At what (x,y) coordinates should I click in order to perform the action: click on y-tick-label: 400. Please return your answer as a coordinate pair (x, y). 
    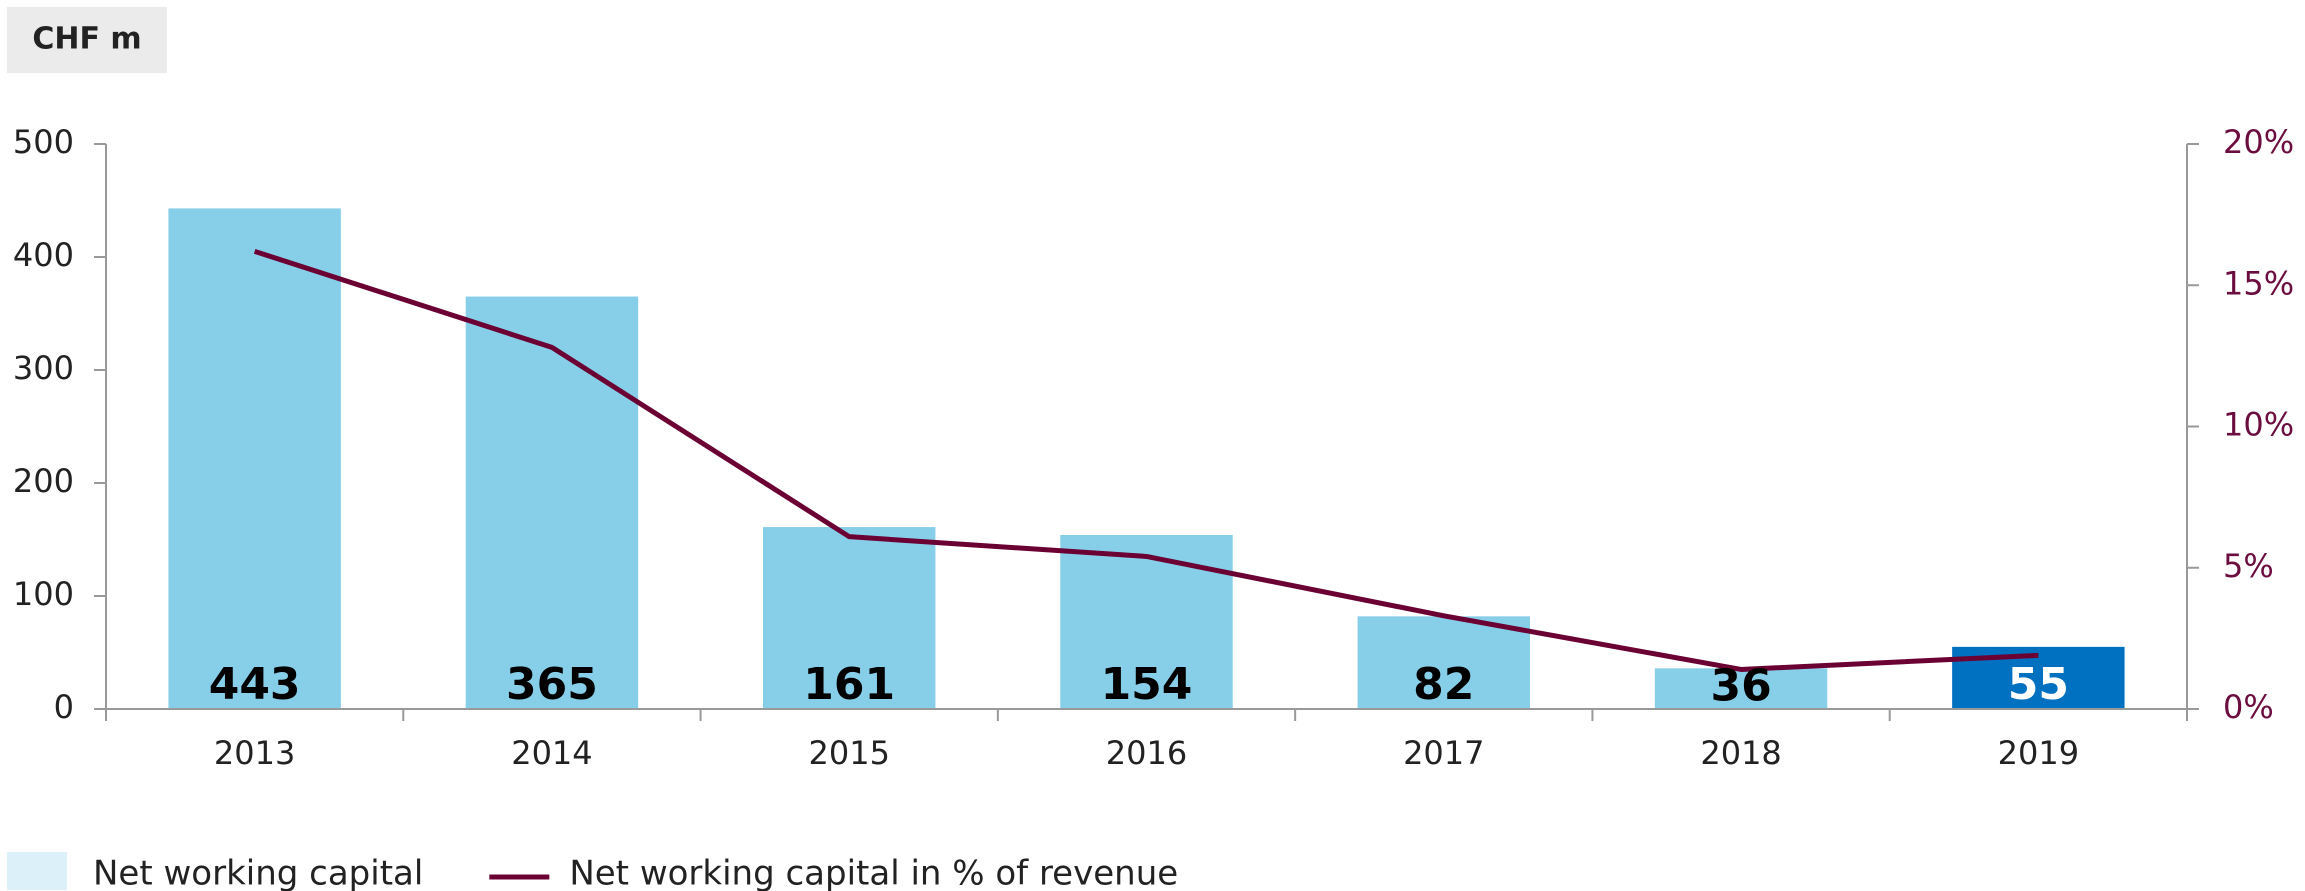
    Looking at the image, I should click on (43, 255).